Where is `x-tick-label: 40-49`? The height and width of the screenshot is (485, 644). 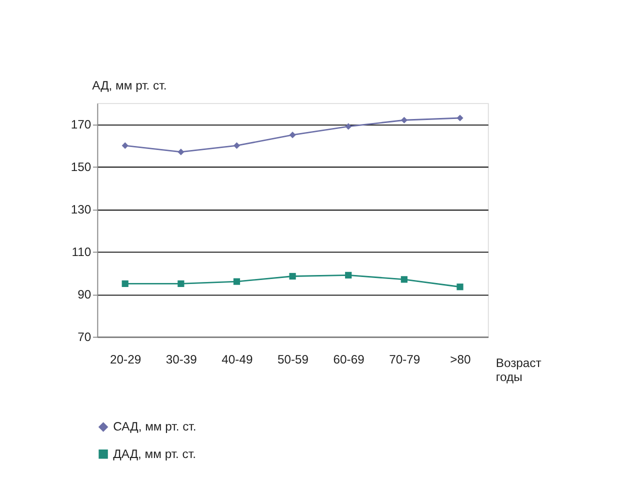
x-tick-label: 40-49 is located at coordinates (237, 359).